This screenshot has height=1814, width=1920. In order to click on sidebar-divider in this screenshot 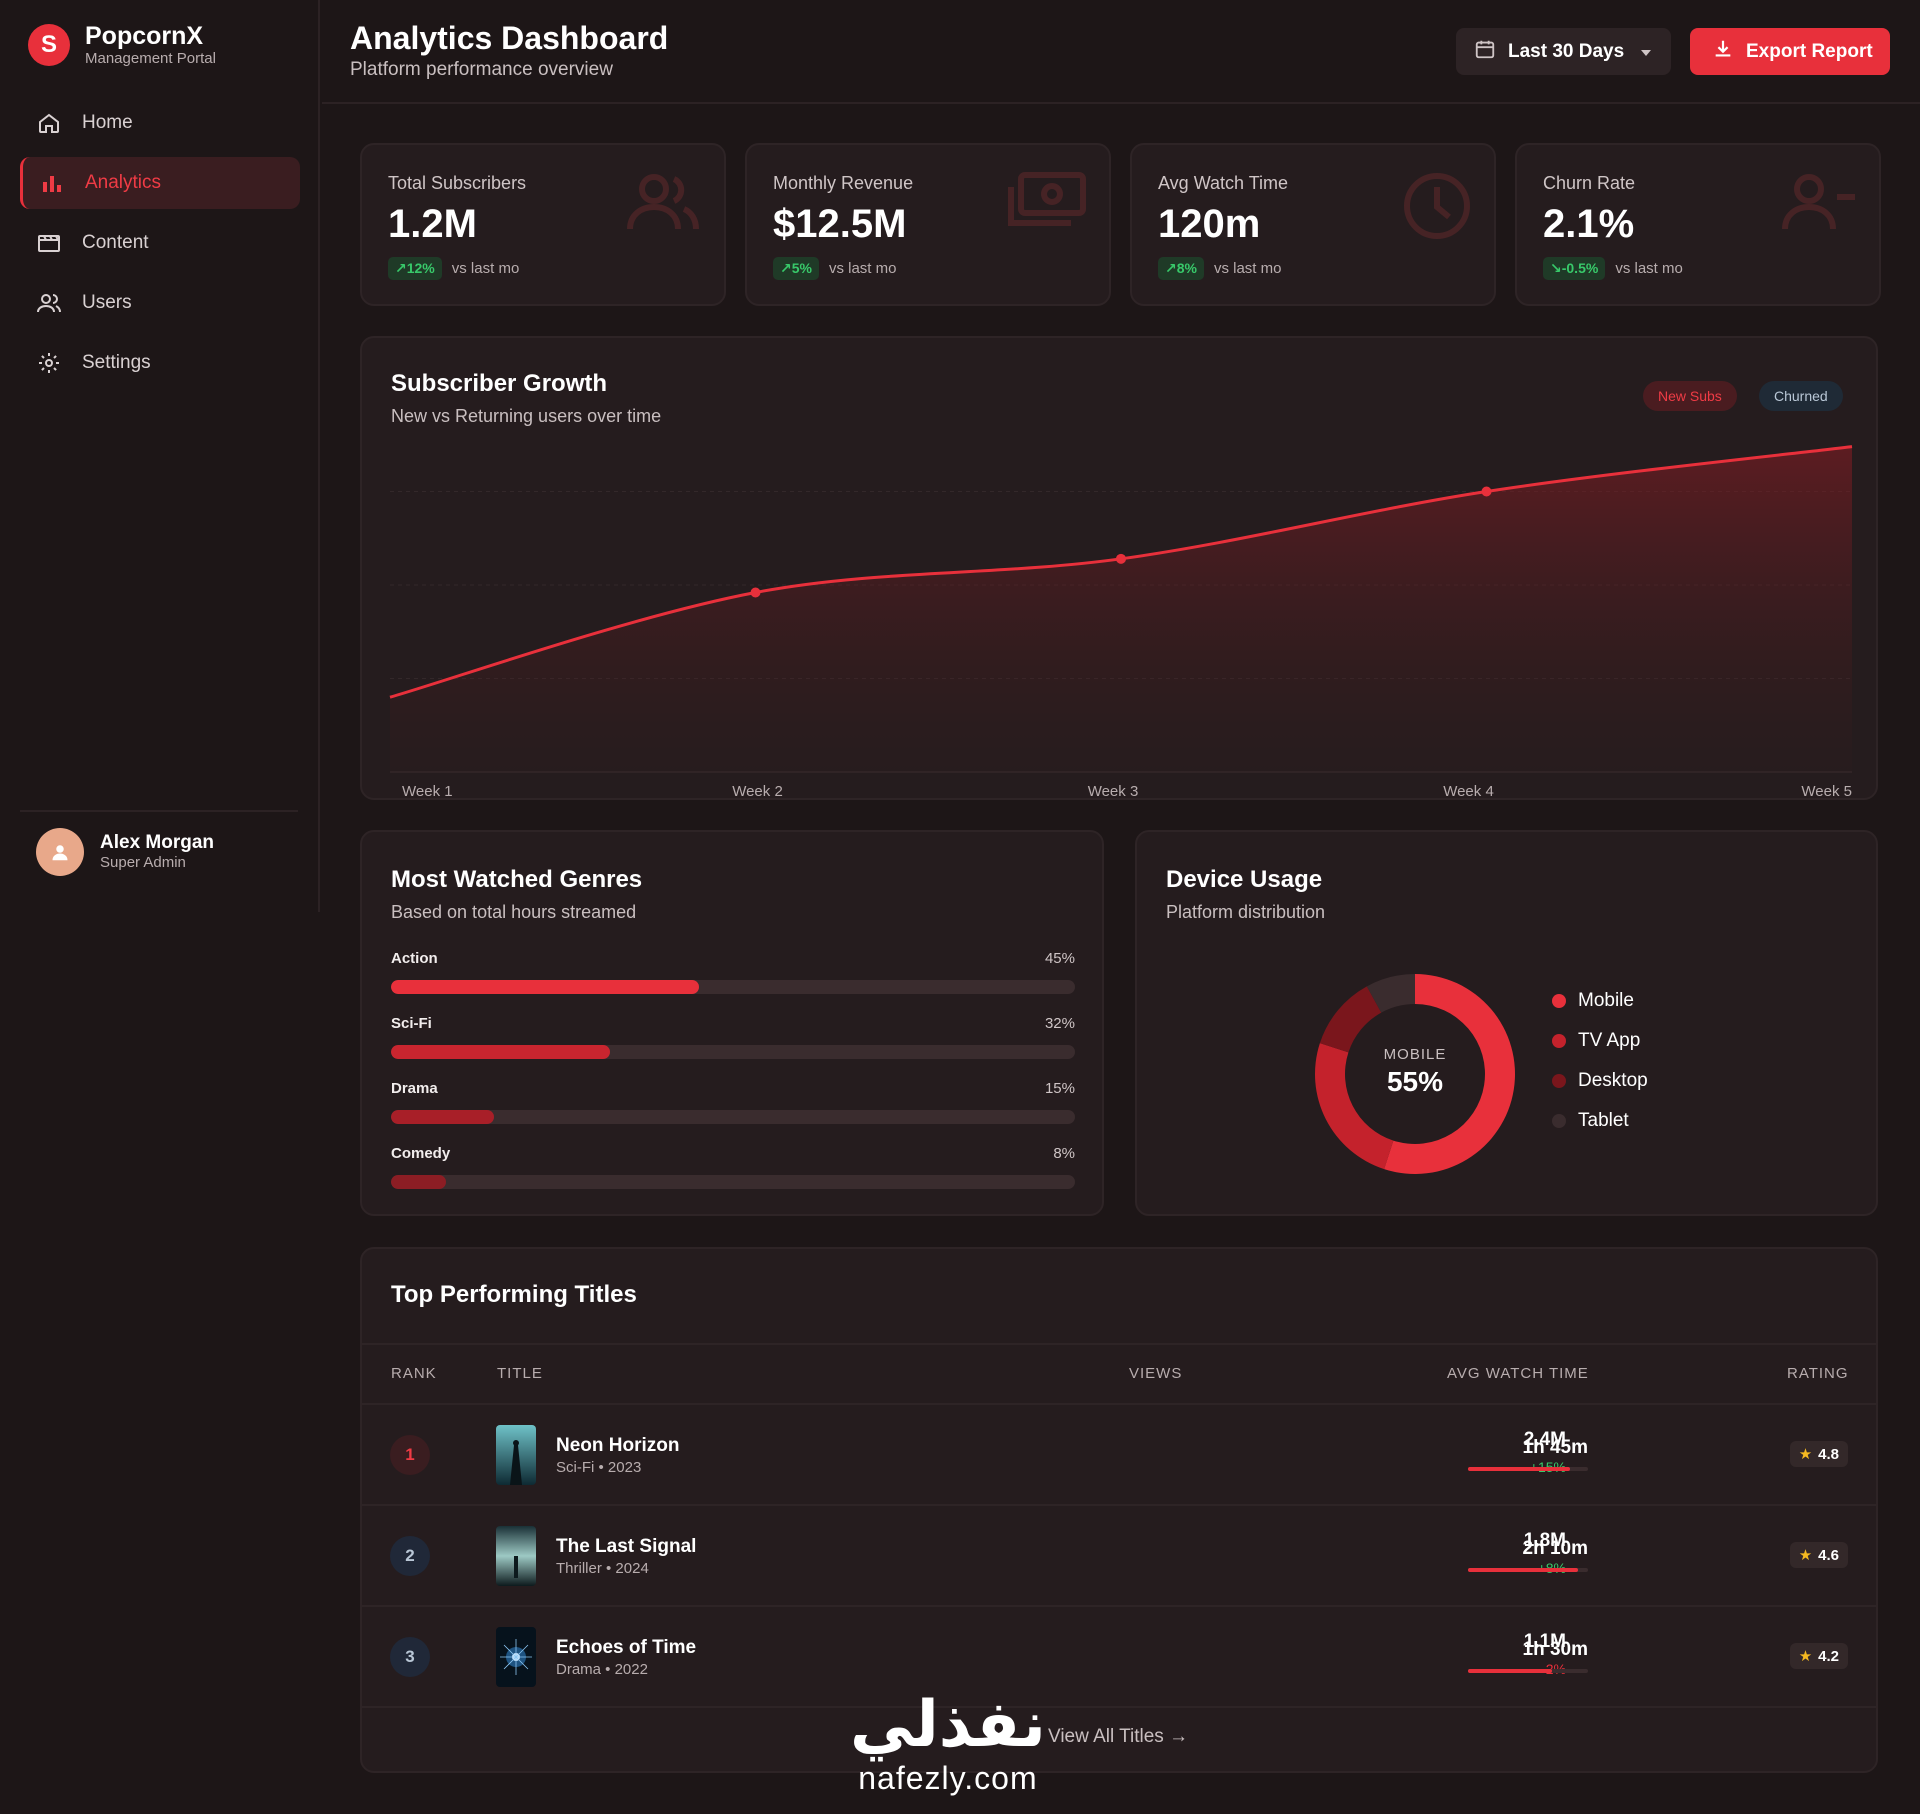, I will do `click(159, 811)`.